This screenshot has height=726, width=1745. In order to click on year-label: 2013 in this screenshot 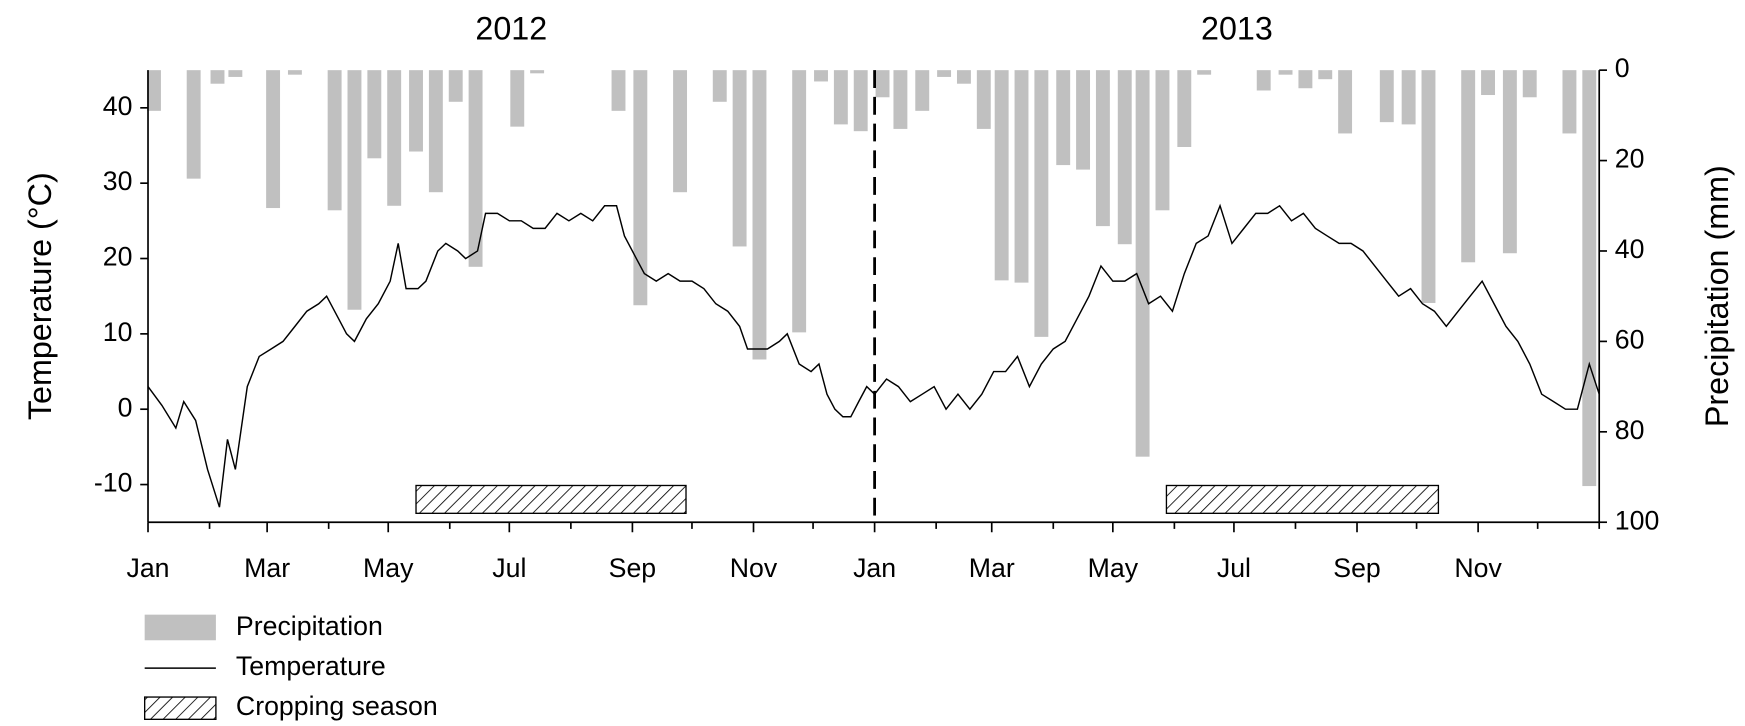, I will do `click(1237, 29)`.